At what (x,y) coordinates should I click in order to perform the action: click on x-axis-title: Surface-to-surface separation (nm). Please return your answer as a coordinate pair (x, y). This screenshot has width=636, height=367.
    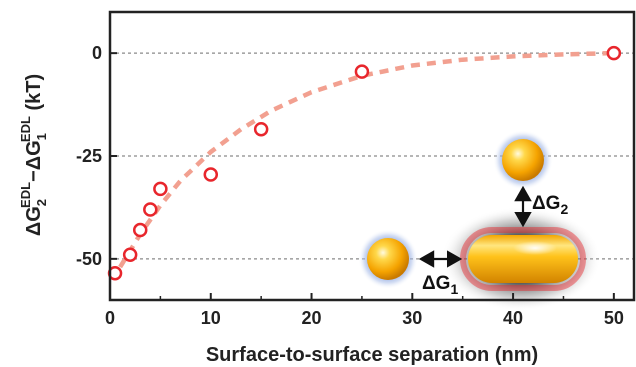
    Looking at the image, I should click on (372, 355).